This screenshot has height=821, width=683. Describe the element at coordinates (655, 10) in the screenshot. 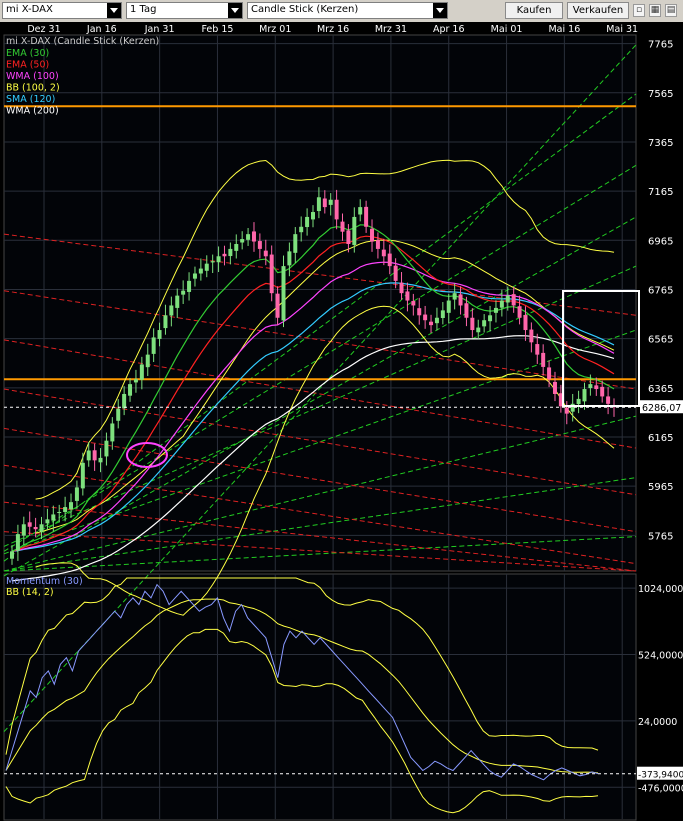

I see `grid-icon: ▦` at that location.